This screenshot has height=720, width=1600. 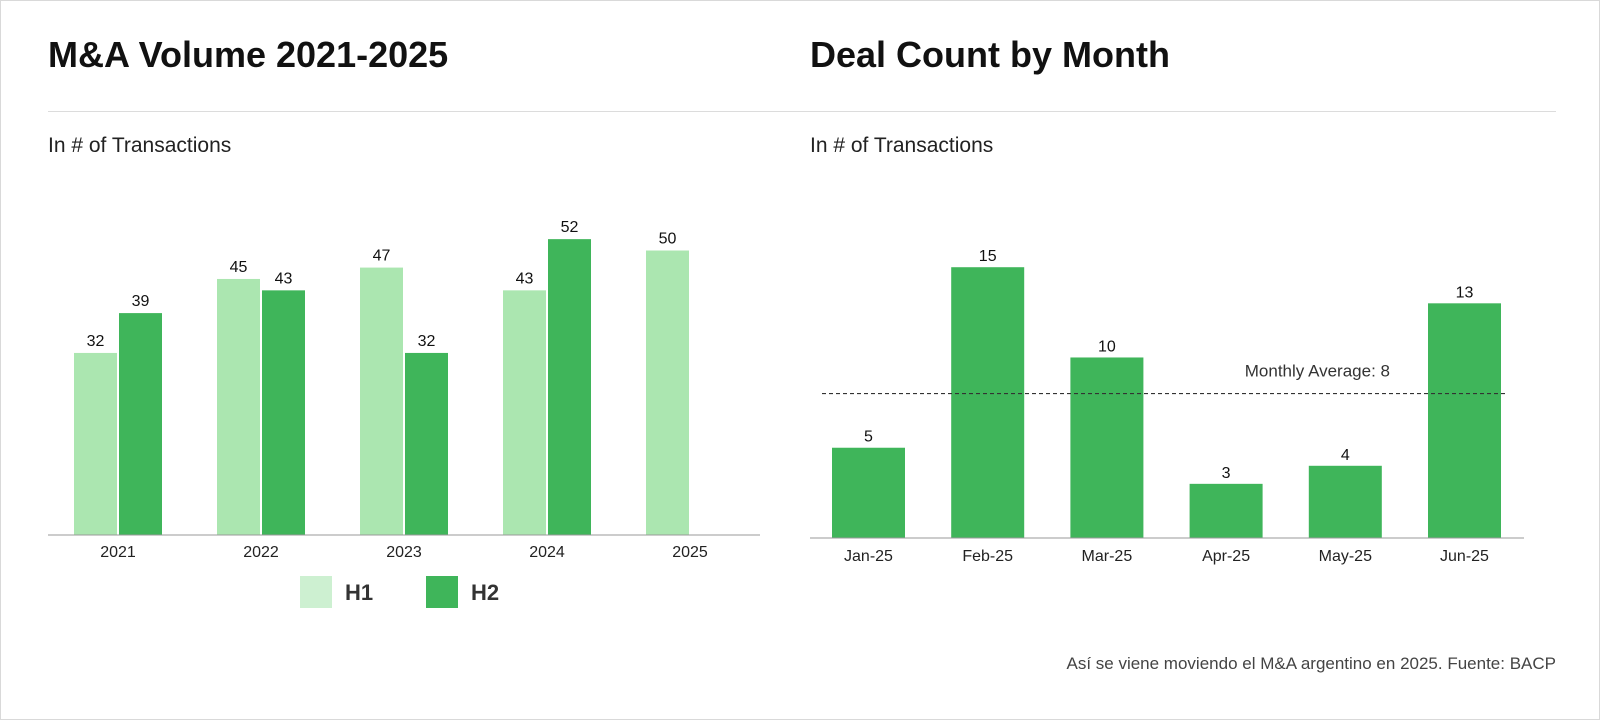 I want to click on data-label-h2-2024: 52, so click(x=570, y=227).